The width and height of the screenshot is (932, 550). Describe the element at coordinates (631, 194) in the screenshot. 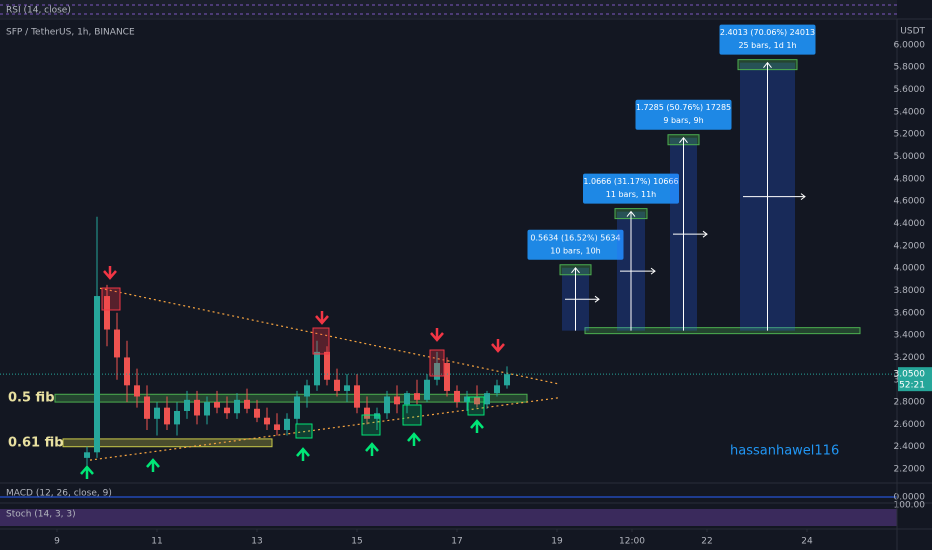

I see `measure-sublabel: 11 bars, 11h` at that location.